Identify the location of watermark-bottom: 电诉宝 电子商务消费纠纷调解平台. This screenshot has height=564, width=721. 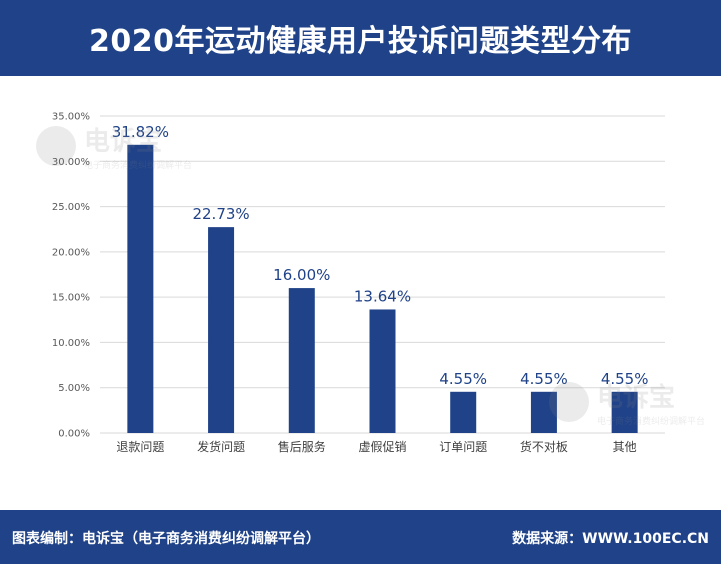
(630, 404).